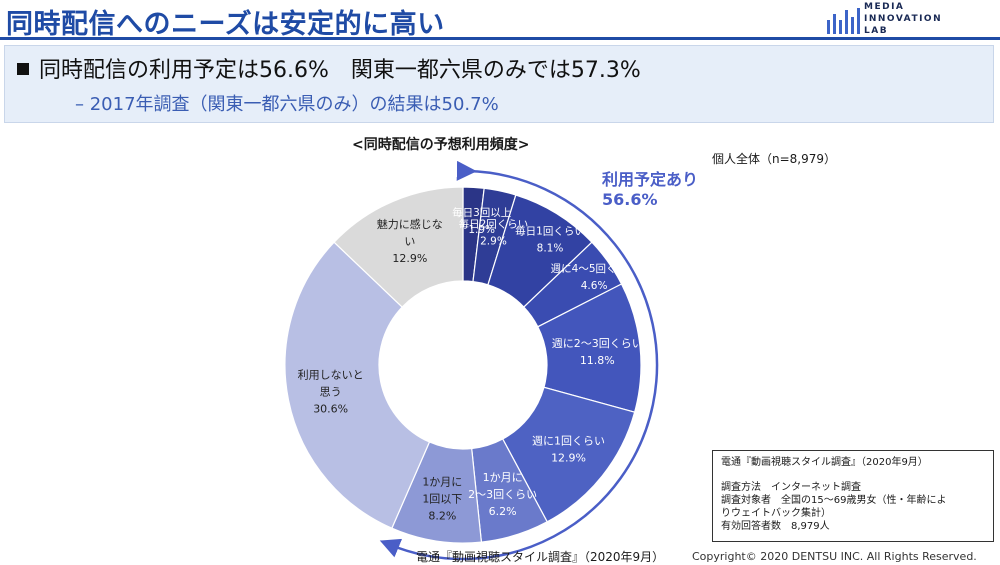 This screenshot has height=565, width=1000. What do you see at coordinates (876, 31) in the screenshot?
I see `logo-line-lab: LAB` at bounding box center [876, 31].